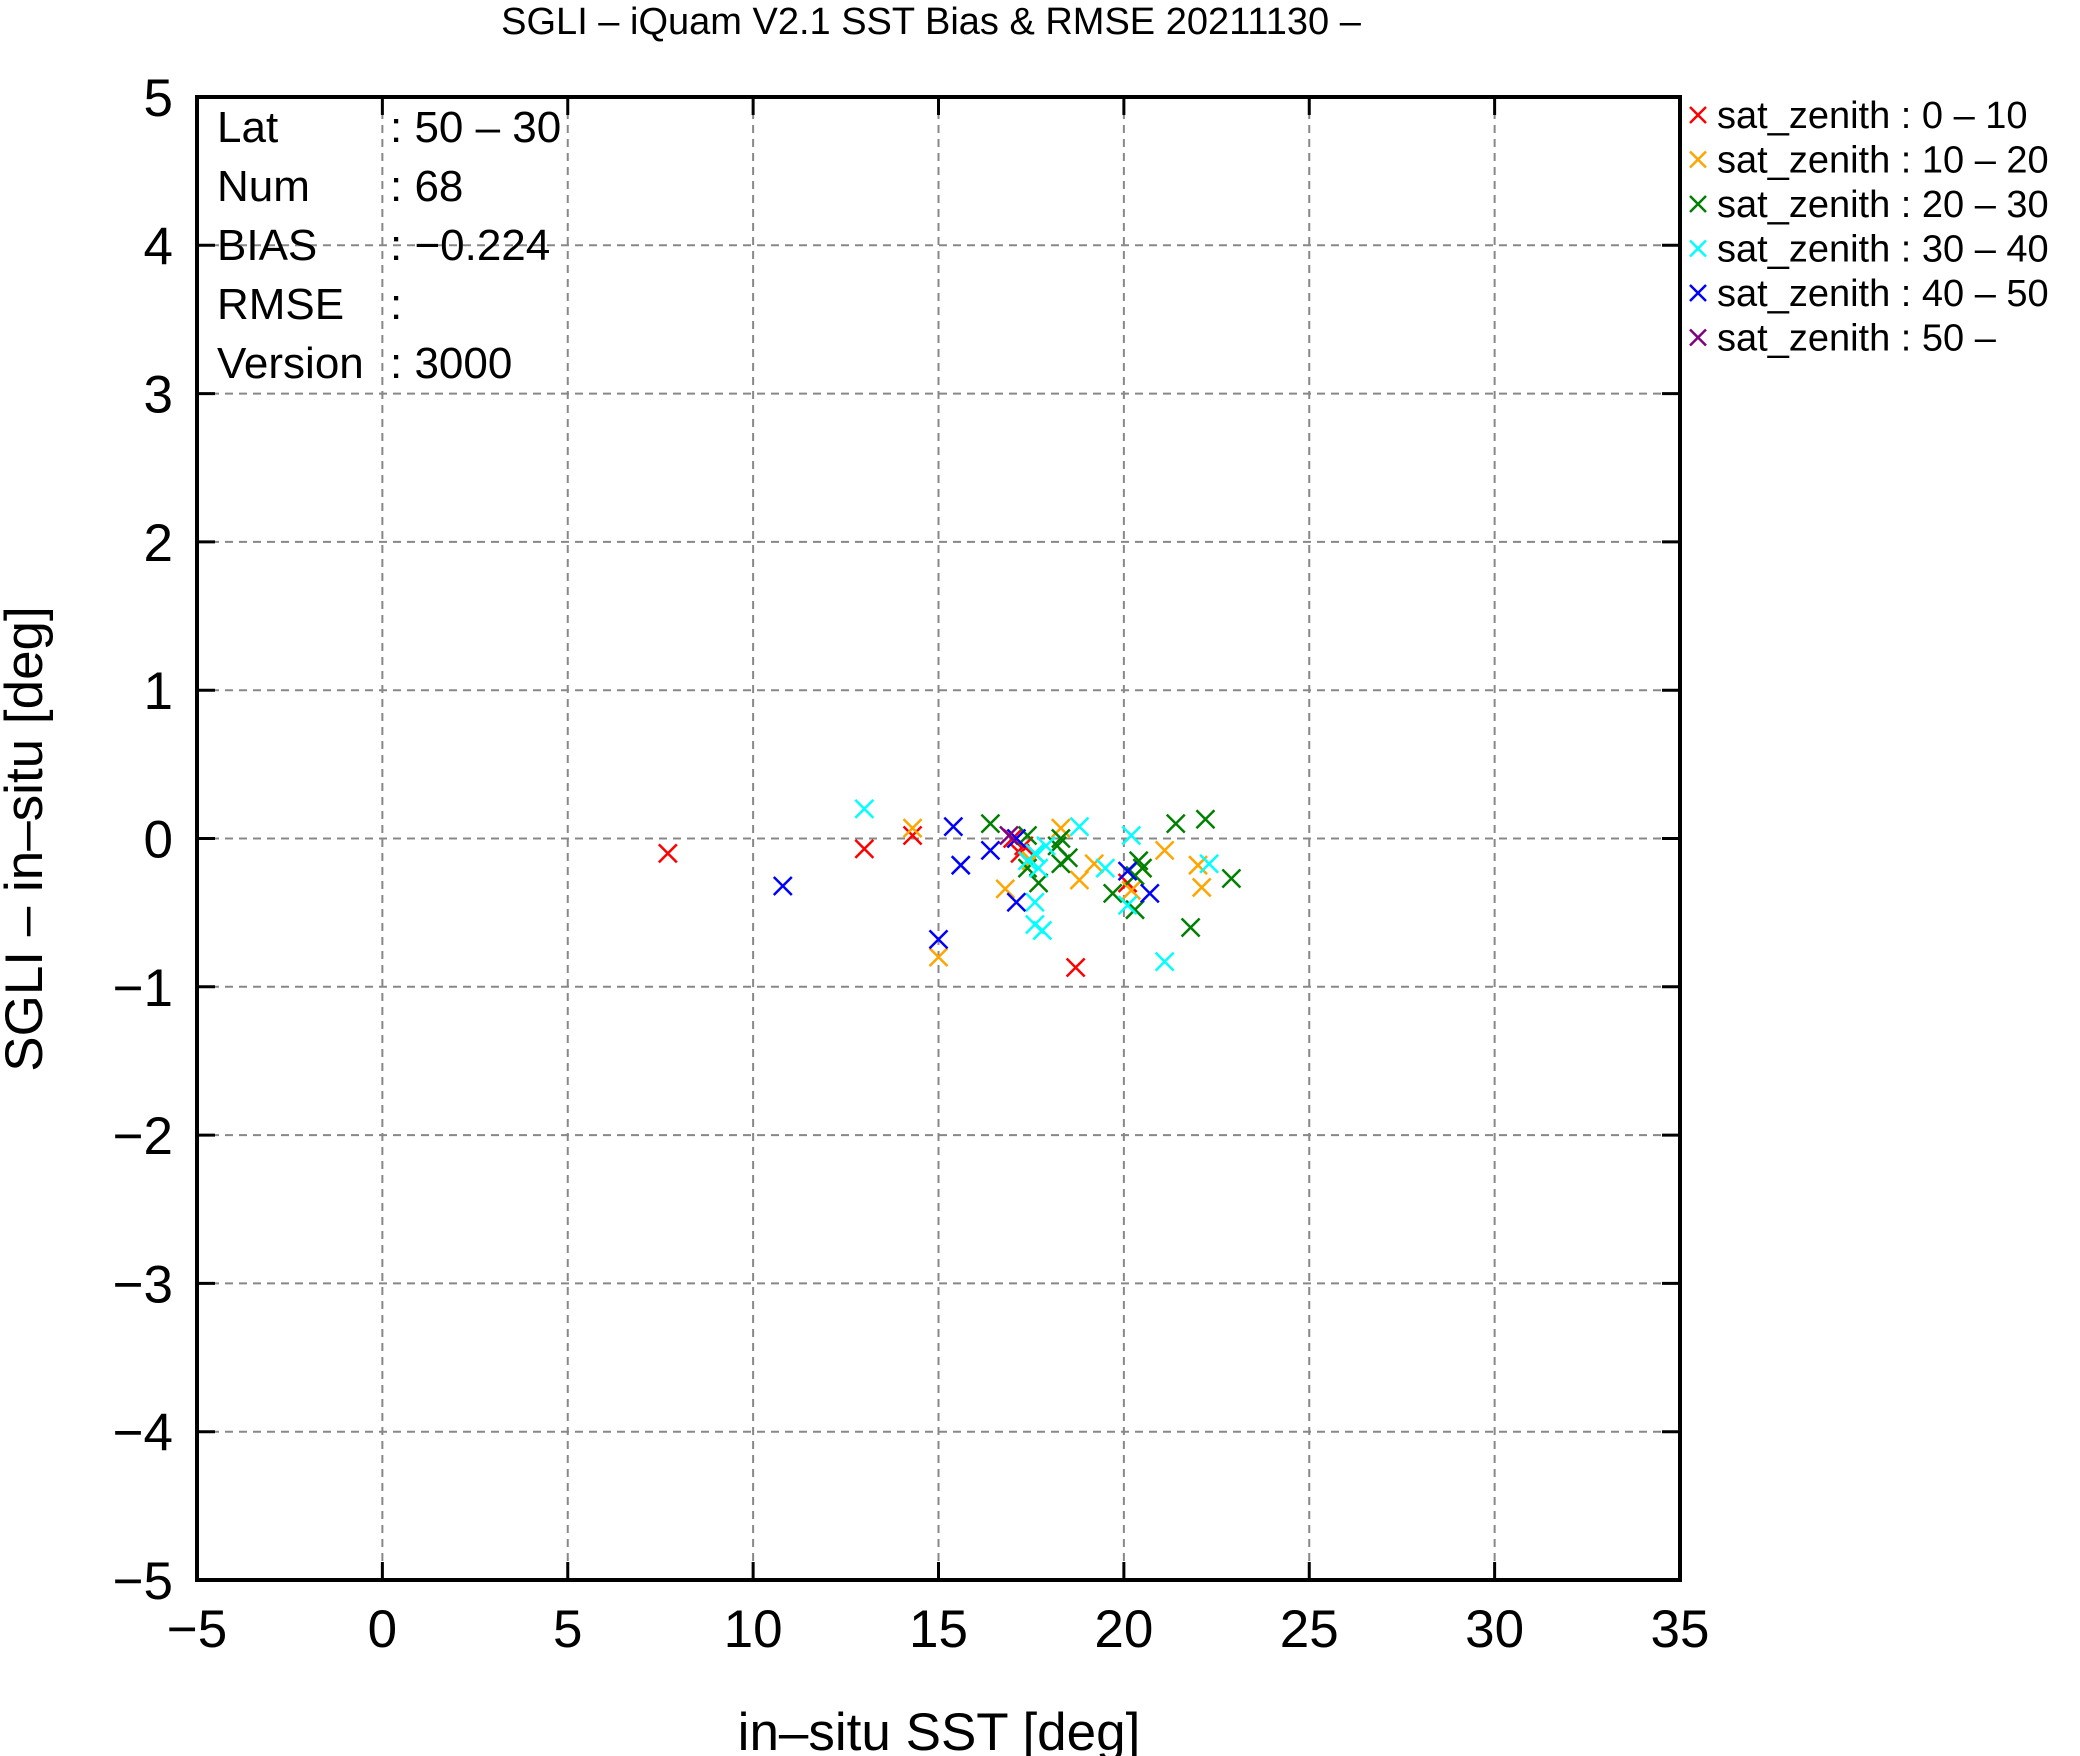 Image resolution: width=2080 pixels, height=1756 pixels. What do you see at coordinates (247, 127) in the screenshot?
I see `stats-label: Lat` at bounding box center [247, 127].